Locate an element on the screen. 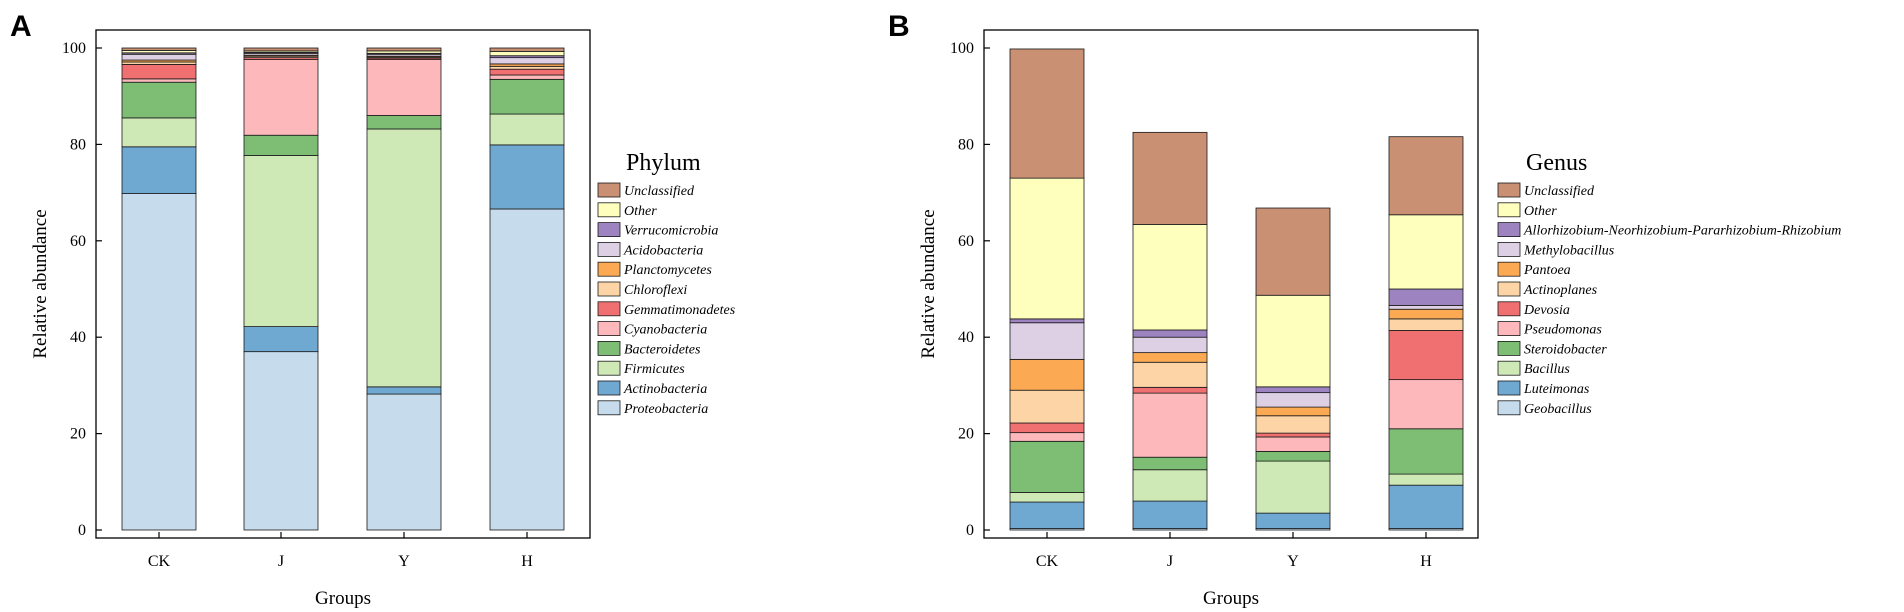  chart-a-y-tick-label: 20 is located at coordinates (78, 434).